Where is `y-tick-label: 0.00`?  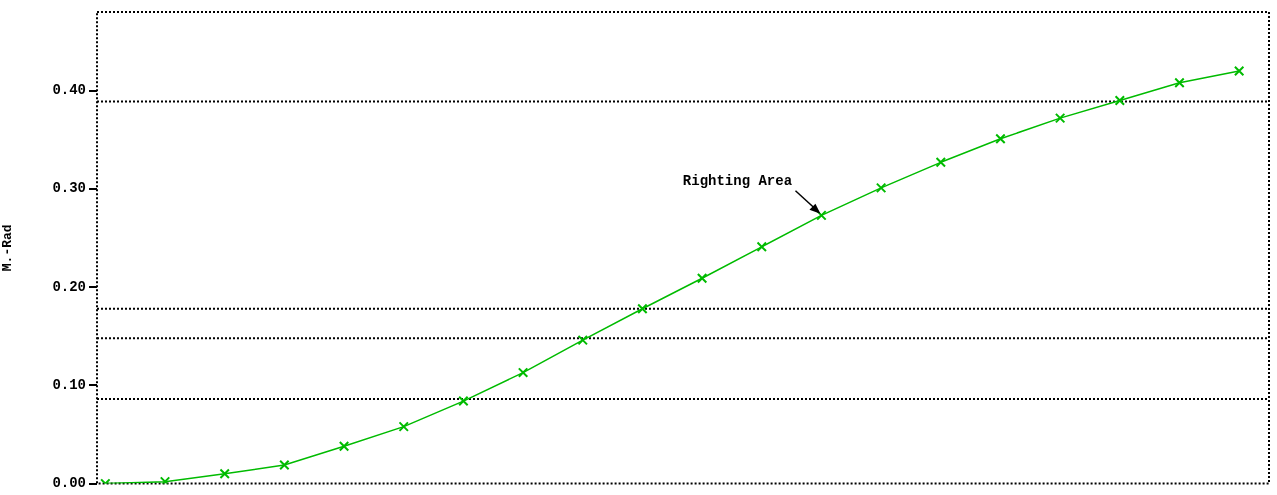 y-tick-label: 0.00 is located at coordinates (69, 483).